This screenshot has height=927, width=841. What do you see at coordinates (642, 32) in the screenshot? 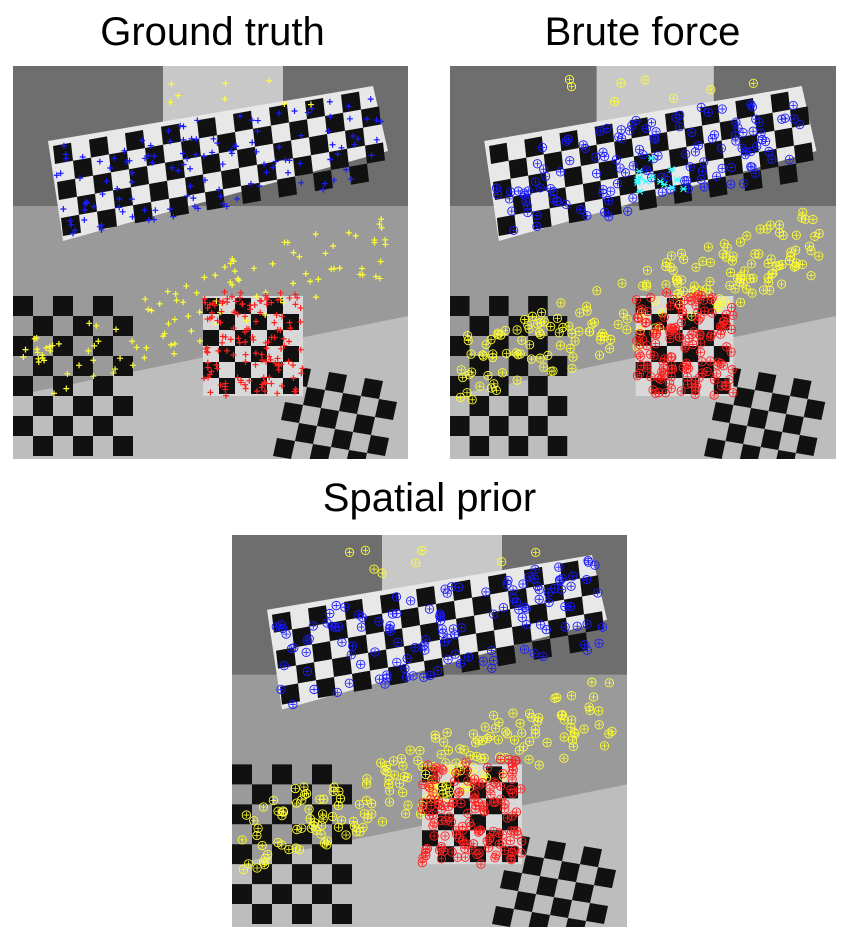
I see `panel-title-brute-force: Brute force` at bounding box center [642, 32].